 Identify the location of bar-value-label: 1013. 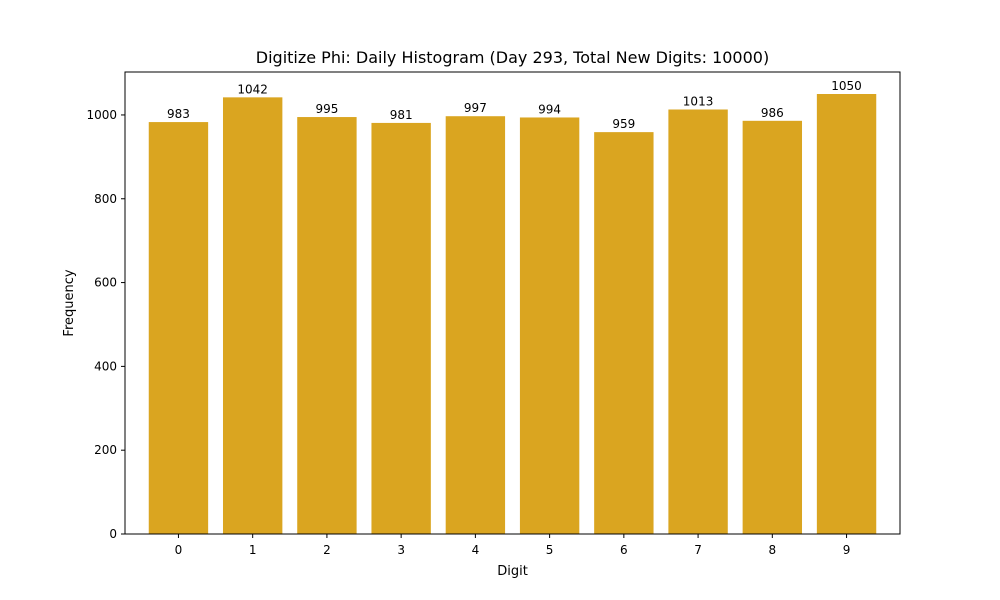
(698, 102).